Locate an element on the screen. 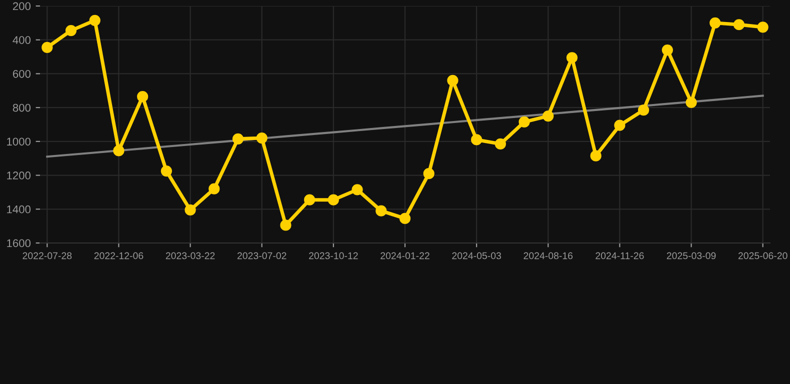 The height and width of the screenshot is (384, 790). x-tick-label: 2024-11-26 is located at coordinates (620, 256).